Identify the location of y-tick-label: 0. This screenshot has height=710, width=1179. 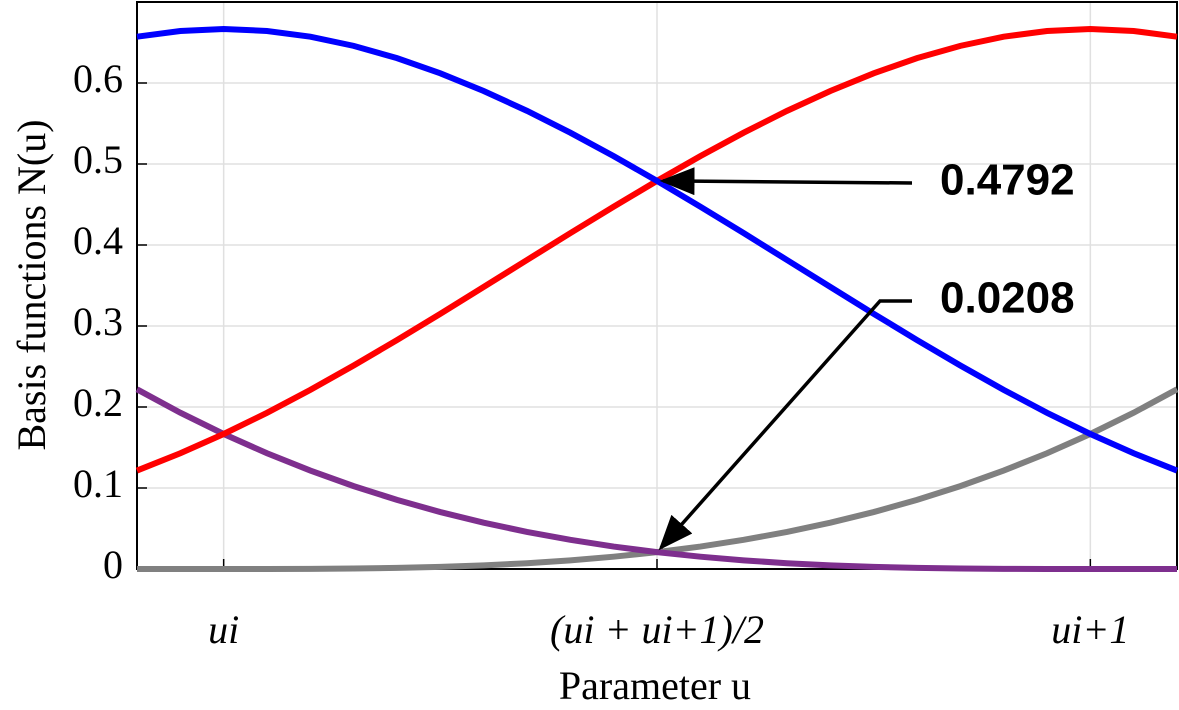
(113, 564).